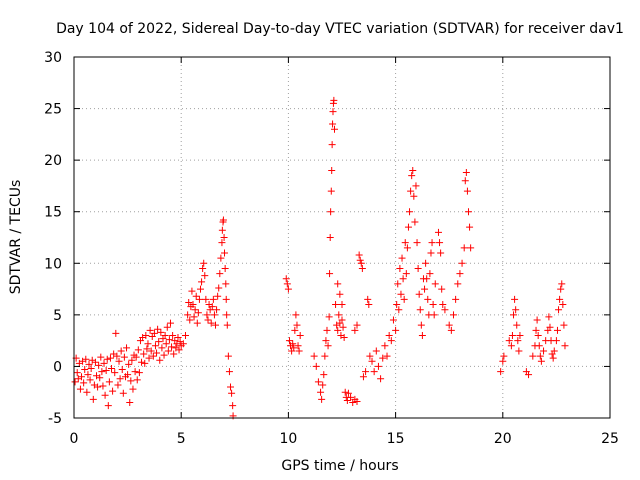 This screenshot has width=640, height=480. I want to click on y-tick-label: -5, so click(55, 419).